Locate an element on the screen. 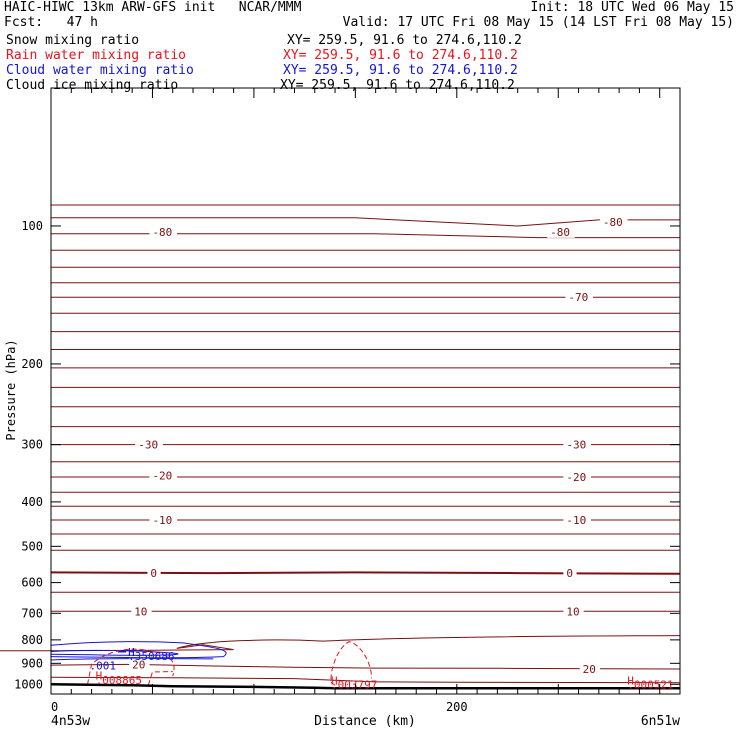 The width and height of the screenshot is (740, 740). y-tick-label: 800 is located at coordinates (32, 640).